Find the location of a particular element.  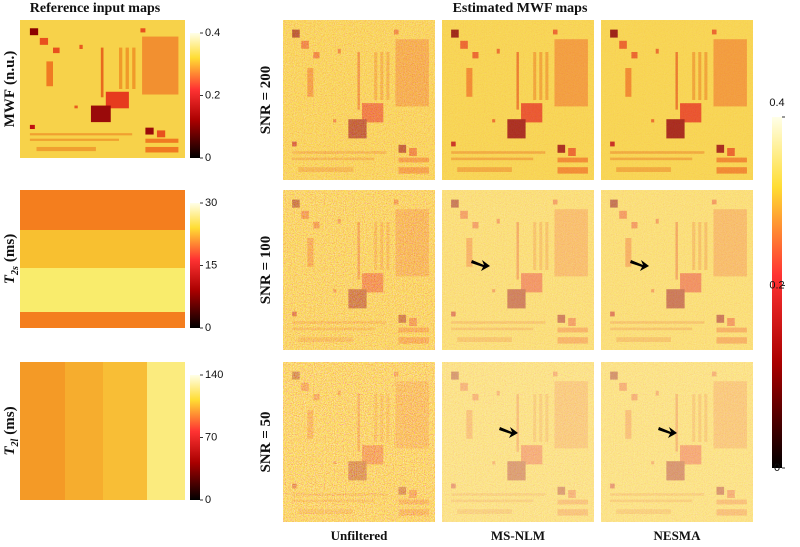

tick-label: 15 is located at coordinates (211, 265).